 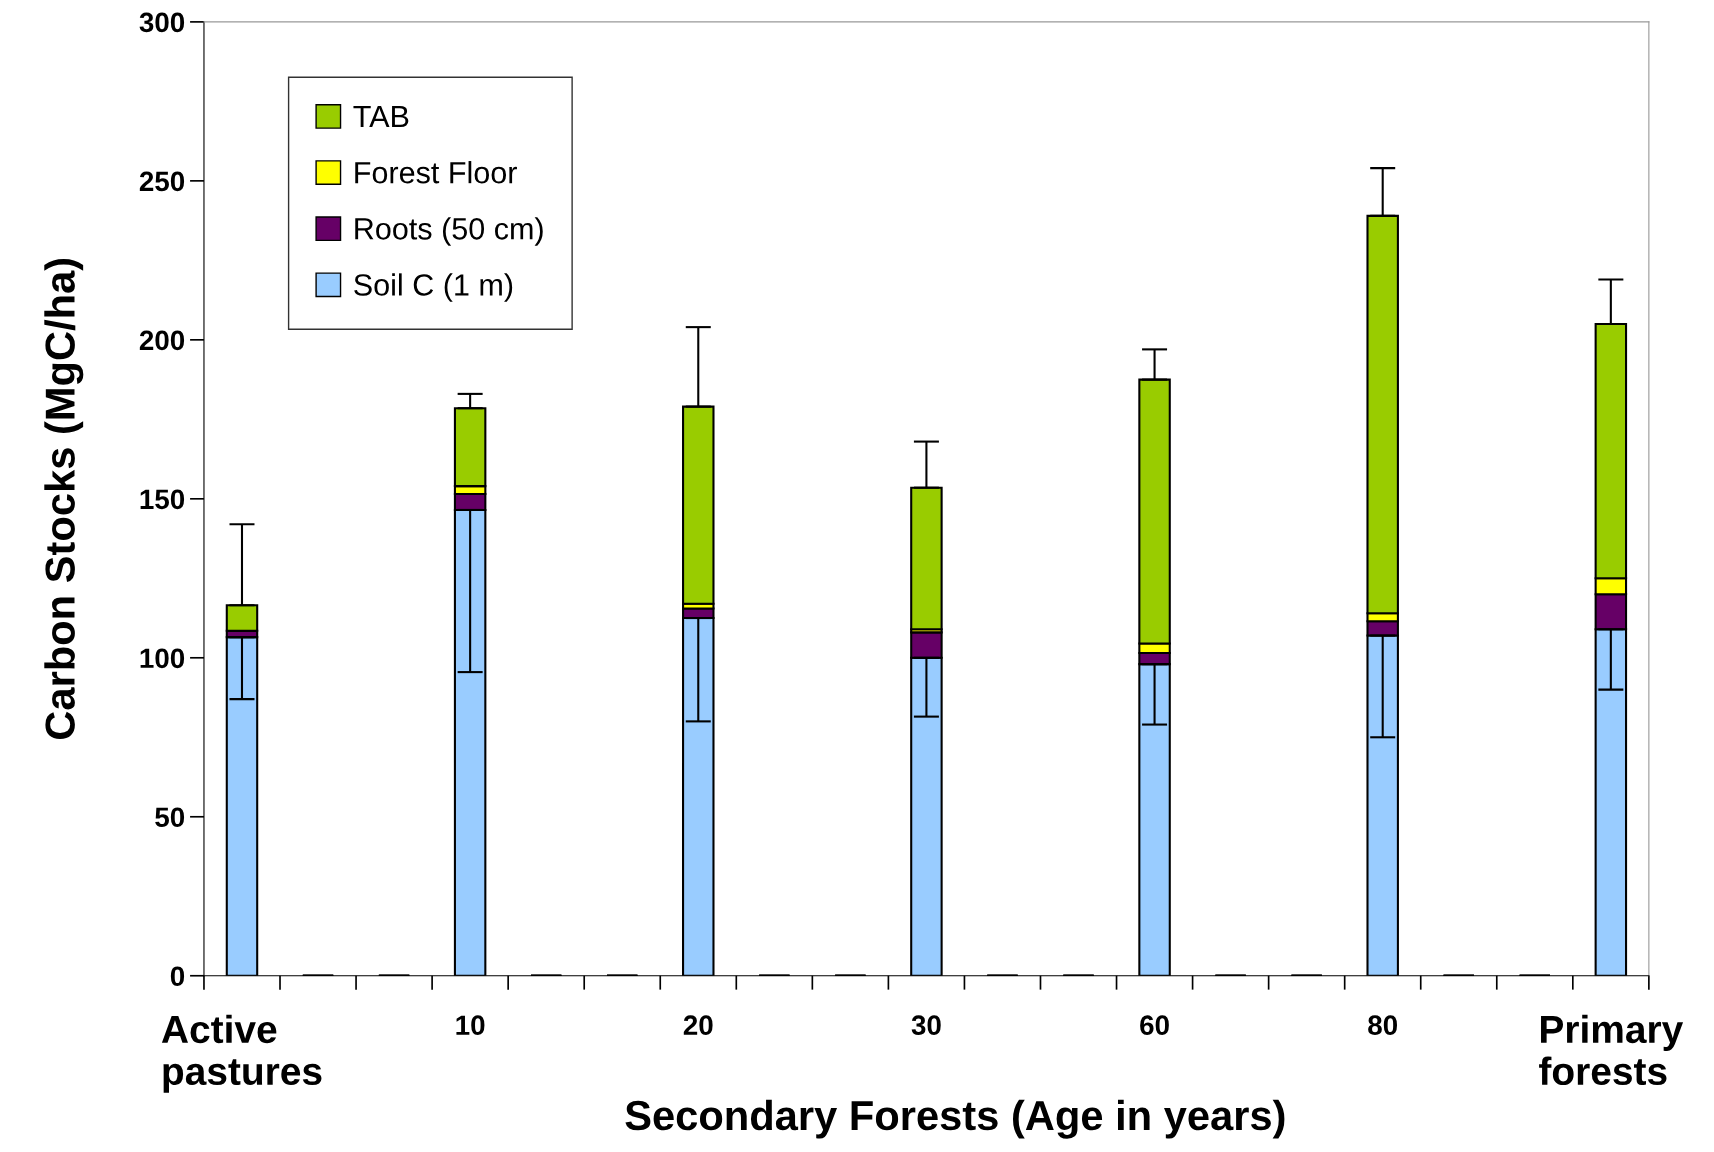 What do you see at coordinates (449, 231) in the screenshot?
I see `legend-label: Roots (50 cm)` at bounding box center [449, 231].